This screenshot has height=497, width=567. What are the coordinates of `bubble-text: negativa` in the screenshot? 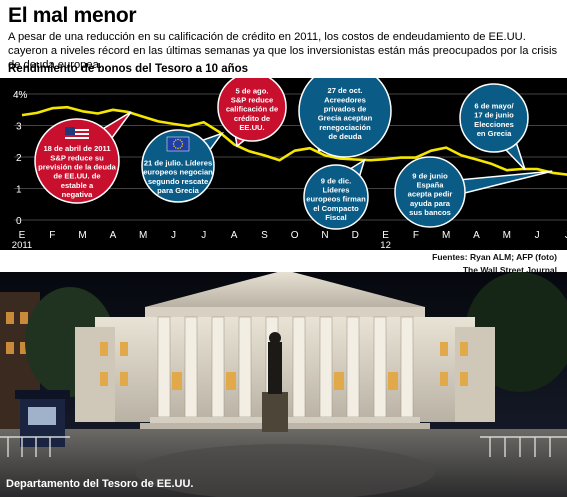 It's located at (78, 194).